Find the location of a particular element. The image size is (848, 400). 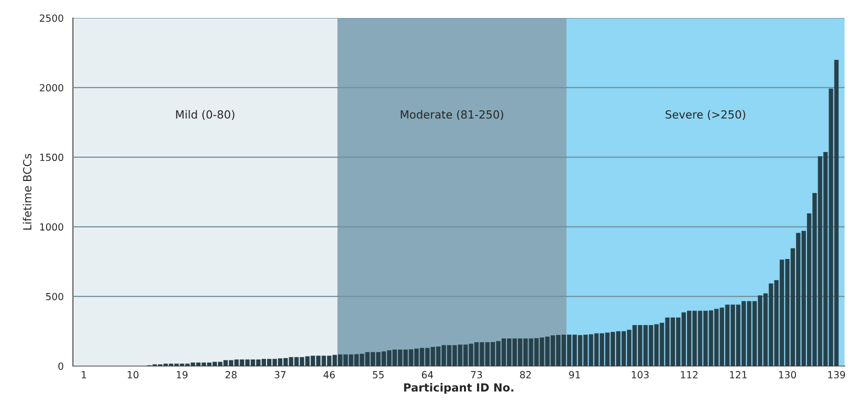

y-axis-title: Lifetime BCCs is located at coordinates (27, 192).